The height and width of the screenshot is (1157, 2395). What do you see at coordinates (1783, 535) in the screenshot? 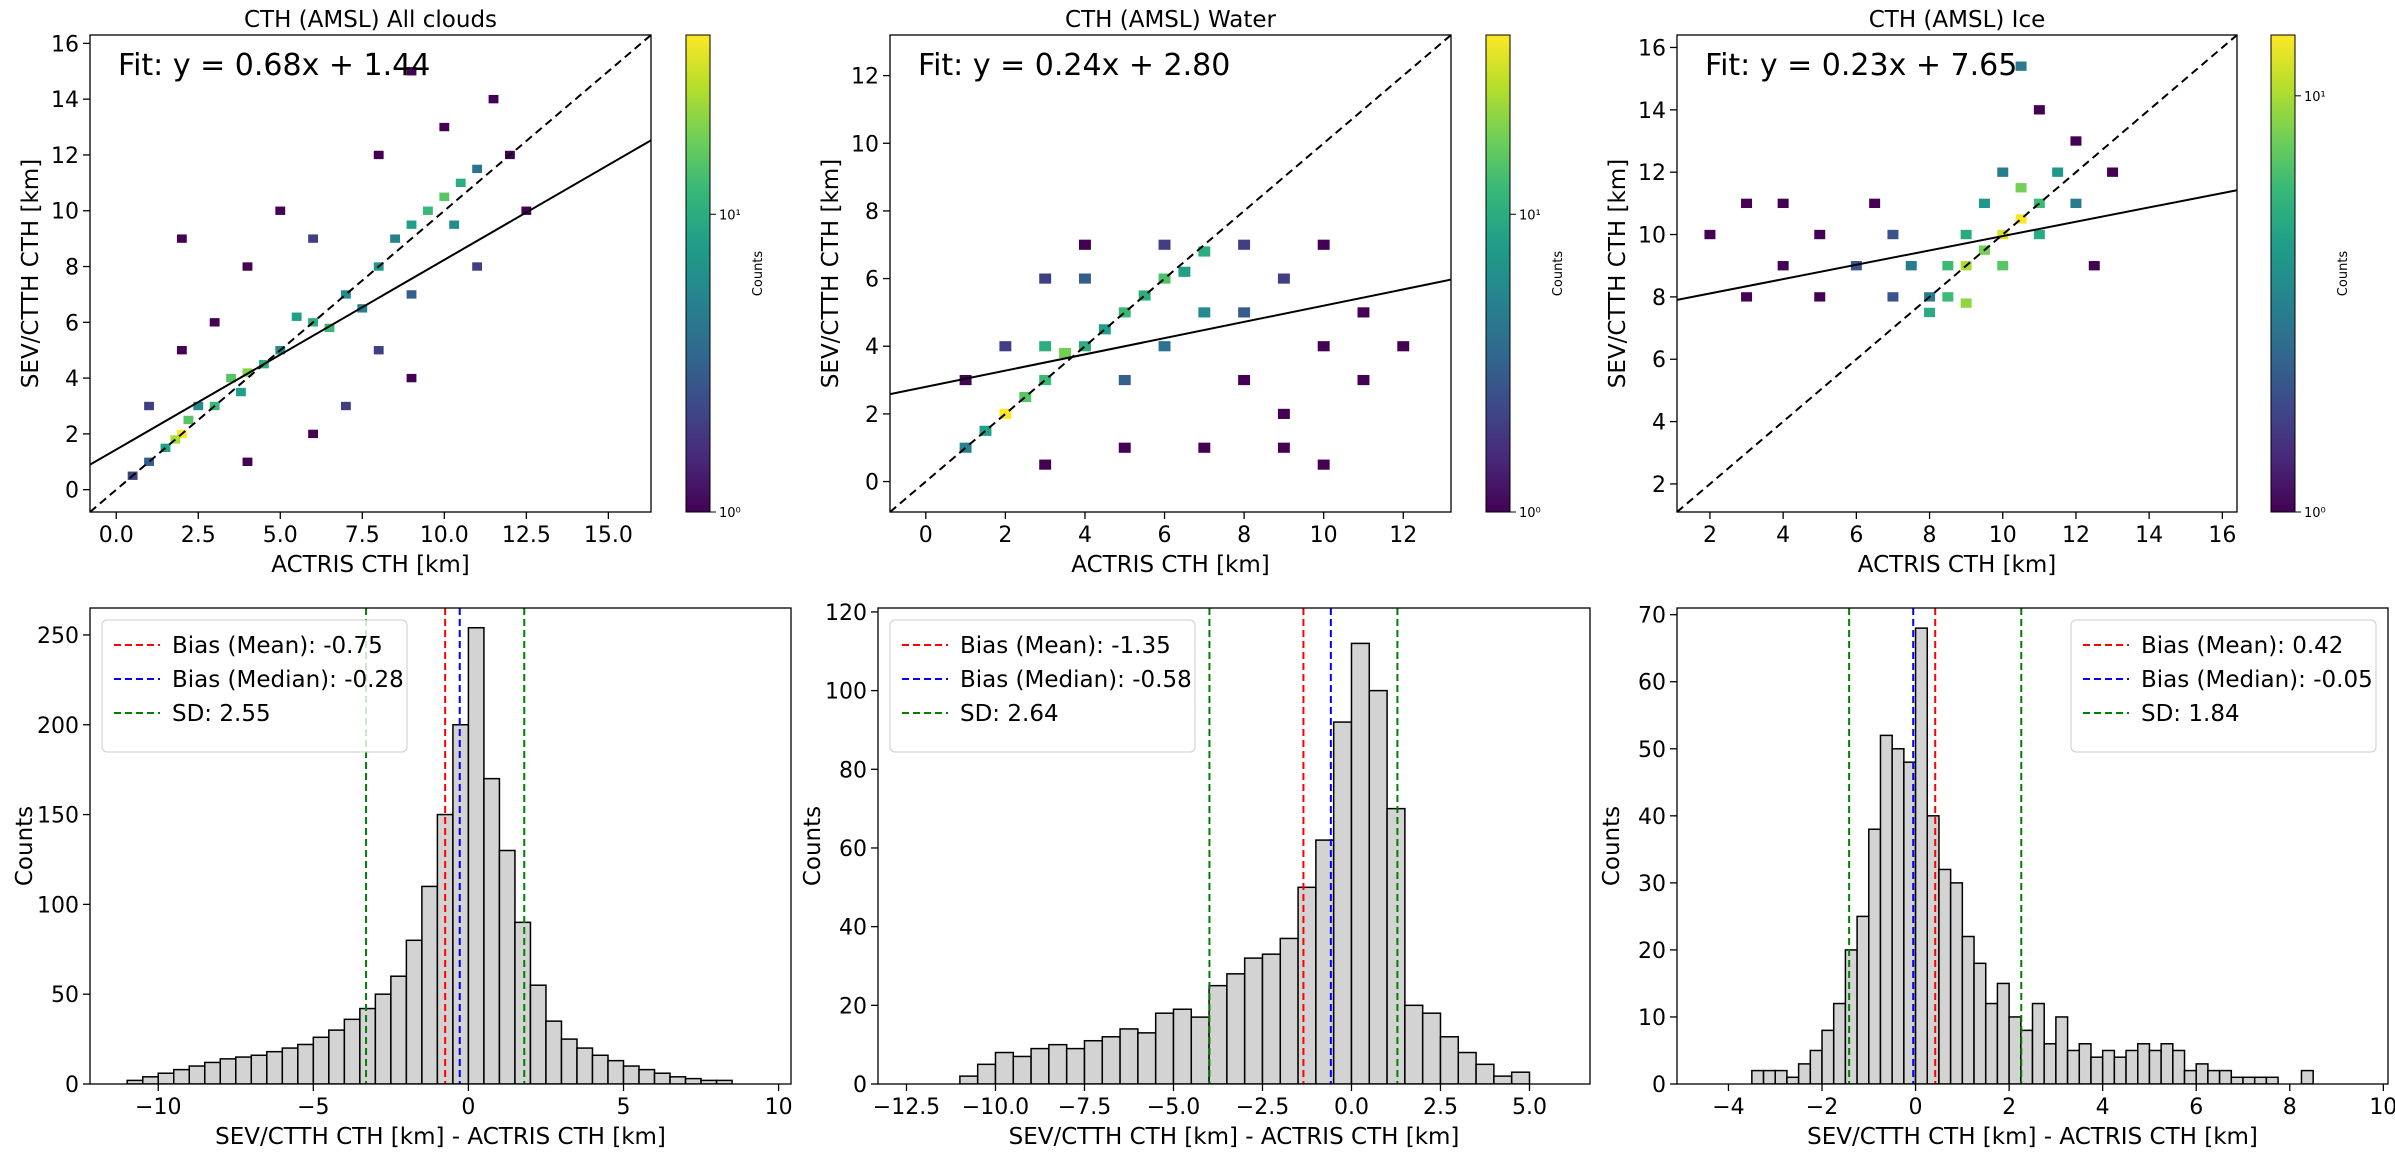
I see `x-tick-label: 4` at bounding box center [1783, 535].